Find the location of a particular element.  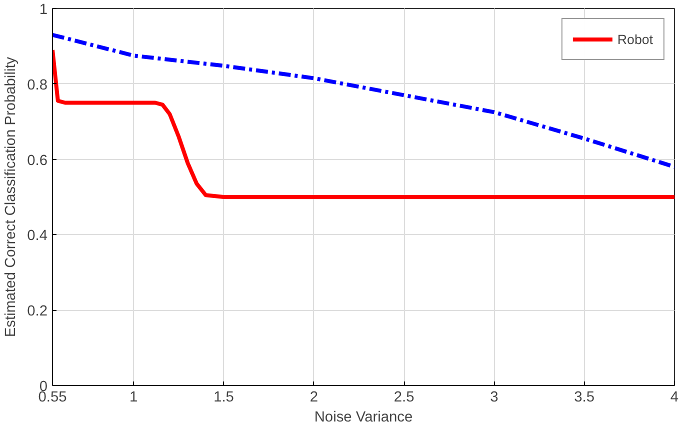

y-tick-label: 1 is located at coordinates (43, 10).